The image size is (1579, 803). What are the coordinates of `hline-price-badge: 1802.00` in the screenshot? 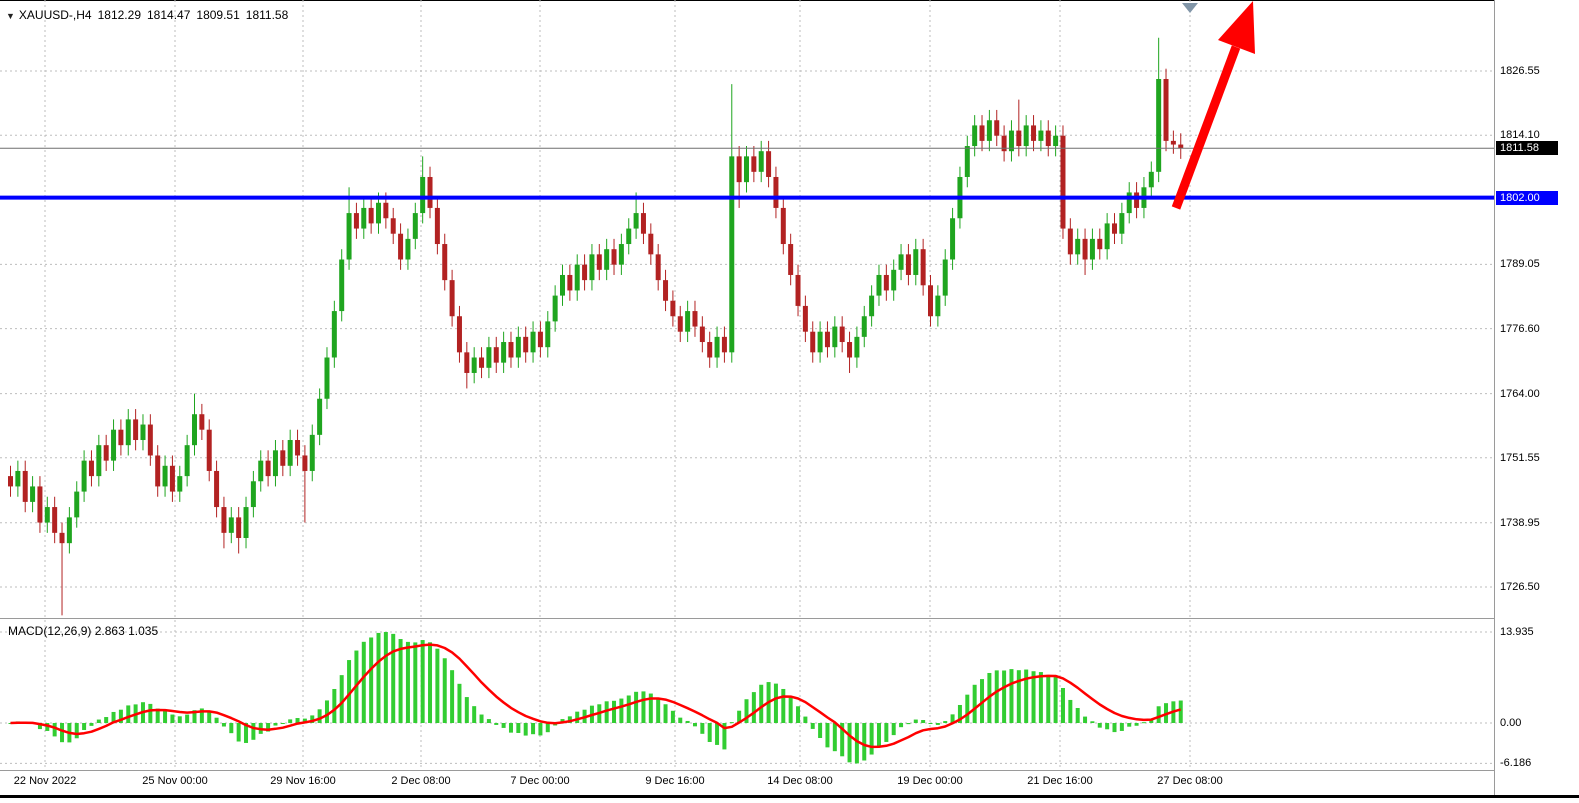 It's located at (1527, 197).